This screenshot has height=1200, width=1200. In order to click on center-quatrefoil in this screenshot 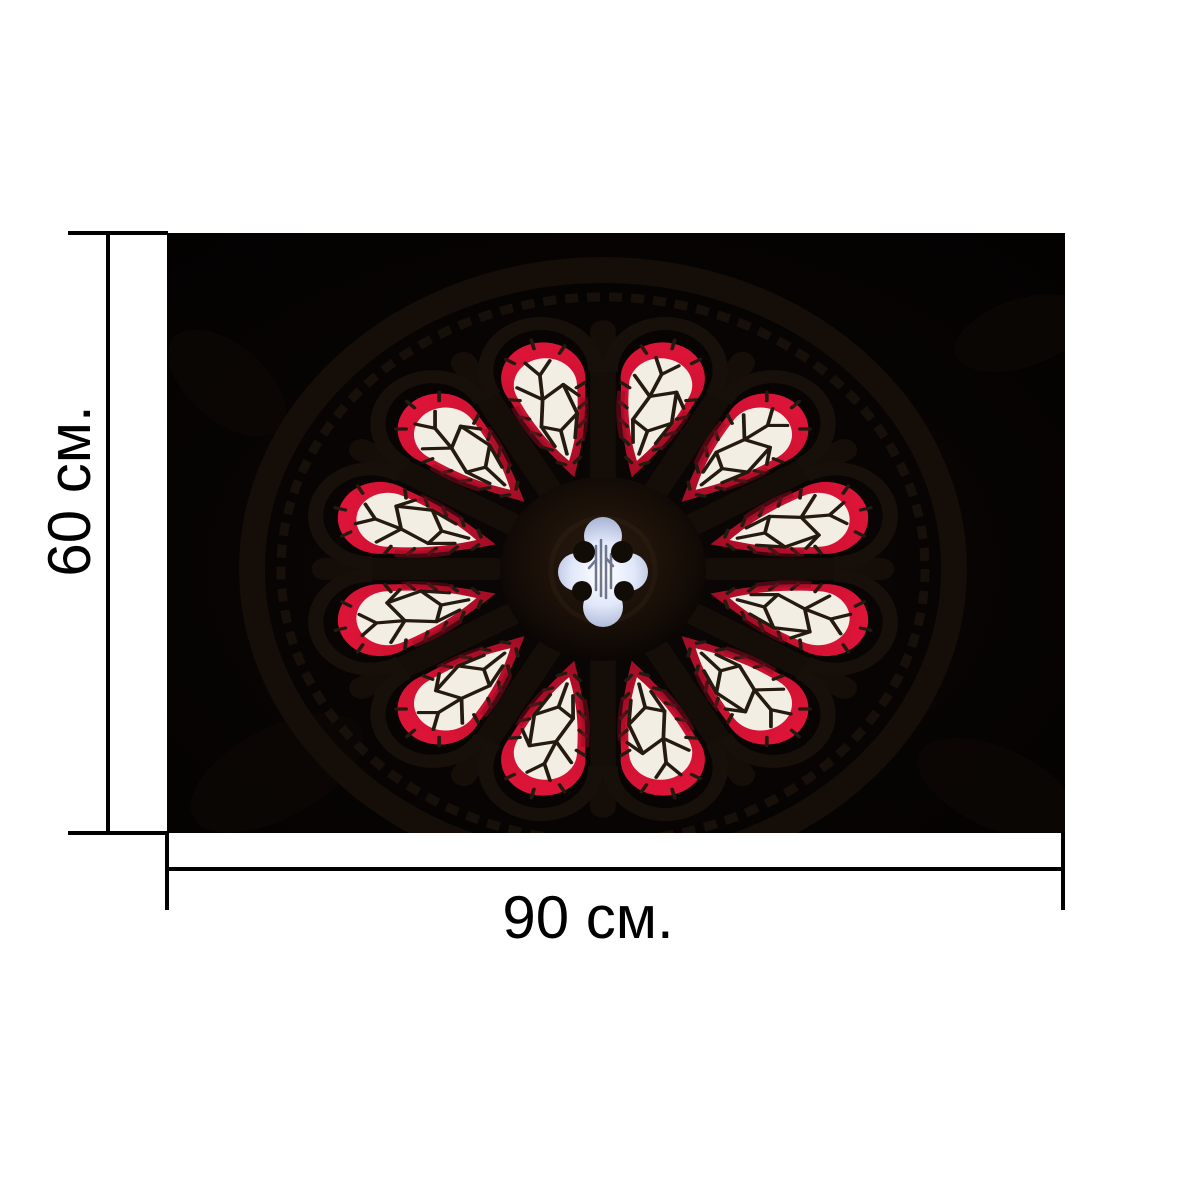, I will do `click(603, 569)`.